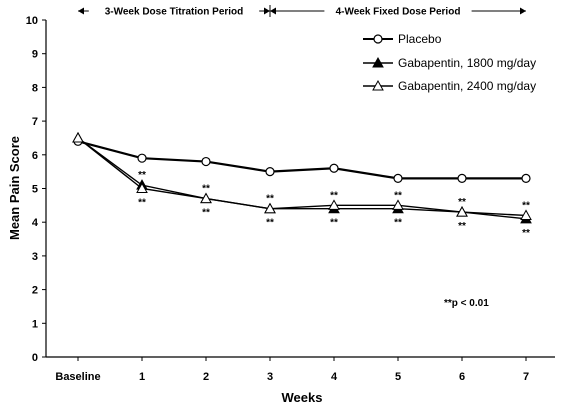 This screenshot has width=561, height=411. I want to click on data-point-filled-triangle, so click(378, 62).